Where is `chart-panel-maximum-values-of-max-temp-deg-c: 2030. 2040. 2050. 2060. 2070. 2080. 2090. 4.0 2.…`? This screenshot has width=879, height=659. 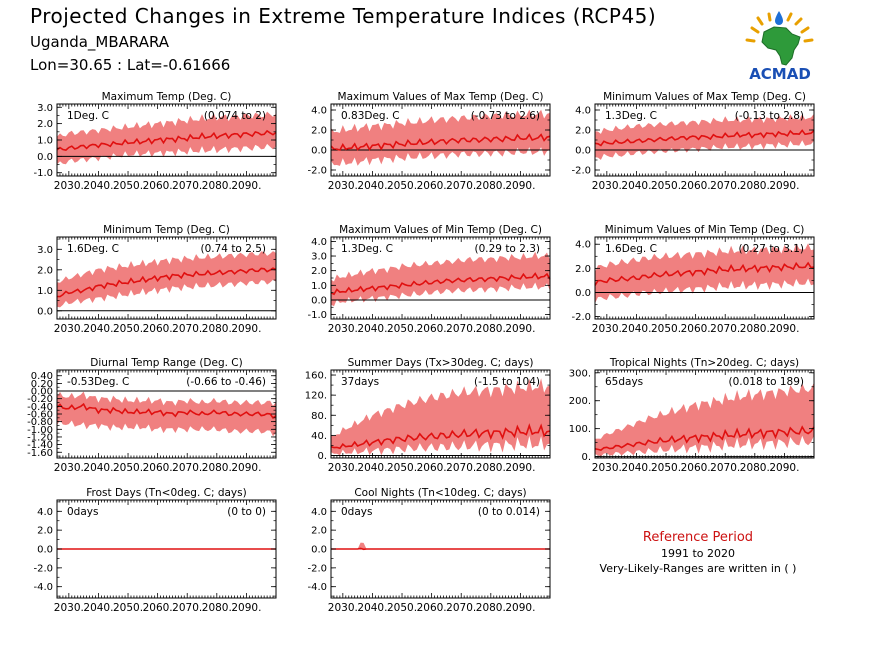 chart-panel-maximum-values-of-max-temp-deg-c: 2030. 2040. 2050. 2060. 2070. 2080. 2090. 4.0 2.… is located at coordinates (429, 141).